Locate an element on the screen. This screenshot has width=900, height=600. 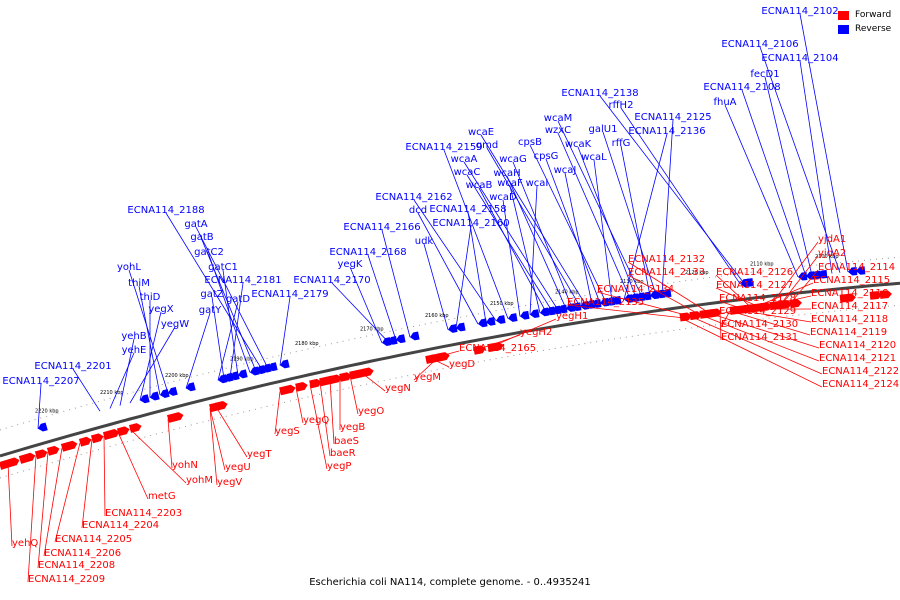
reverse-label-19: wcaE is located at coordinates (481, 132).